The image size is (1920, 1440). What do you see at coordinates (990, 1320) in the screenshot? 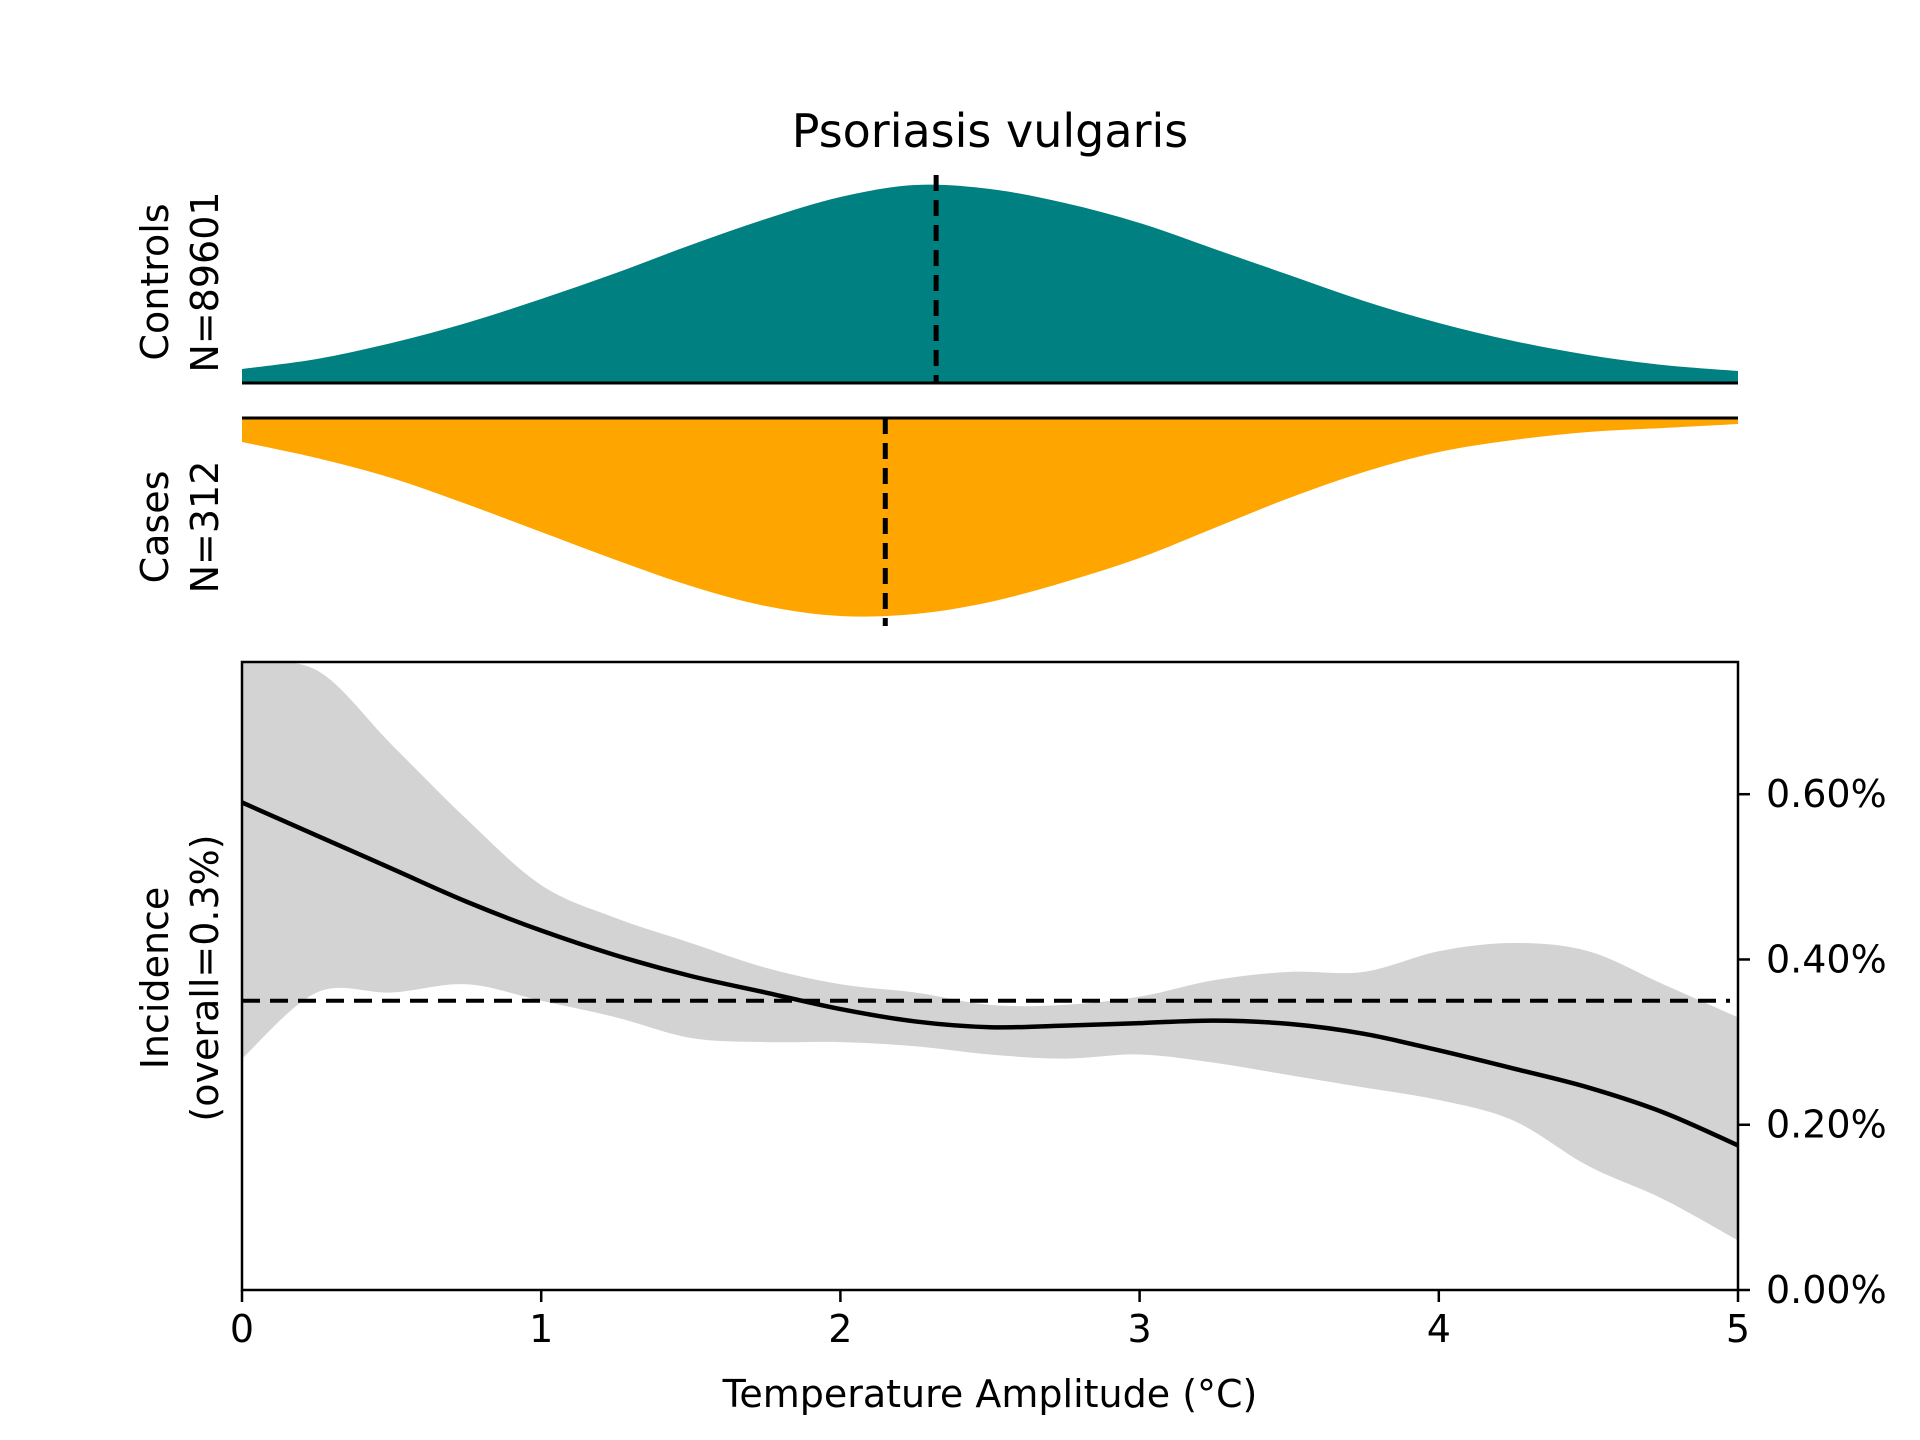
I see `x-axis-ticks: 0 1 2 3 4 5` at bounding box center [990, 1320].